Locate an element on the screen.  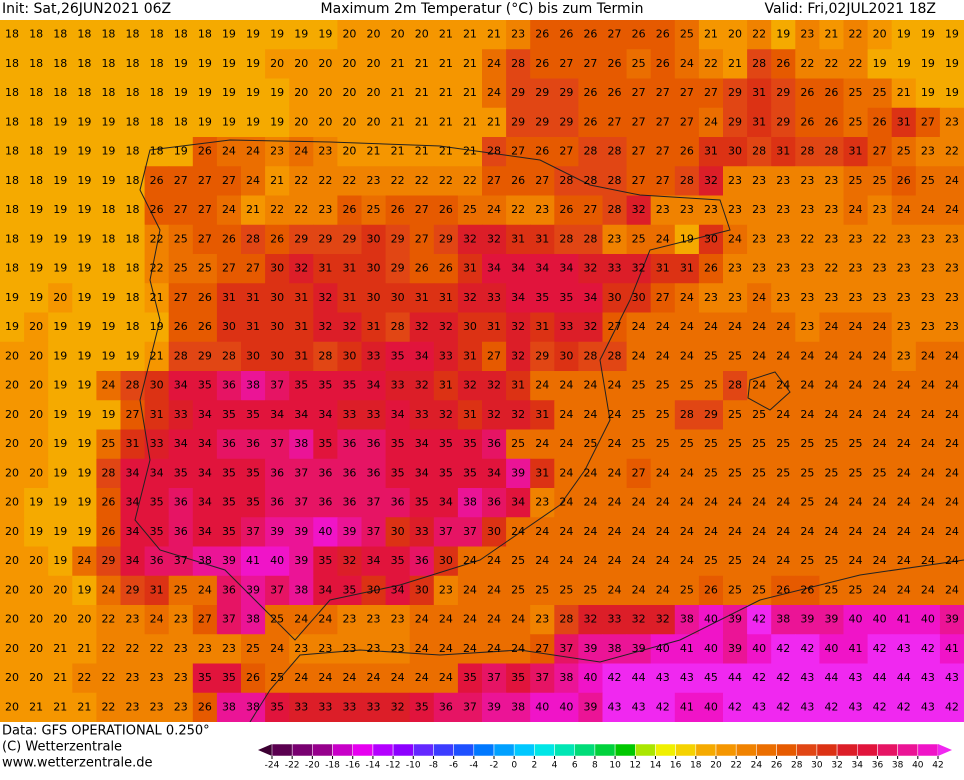
colorbar-tick-label: 18 is located at coordinates (696, 766).